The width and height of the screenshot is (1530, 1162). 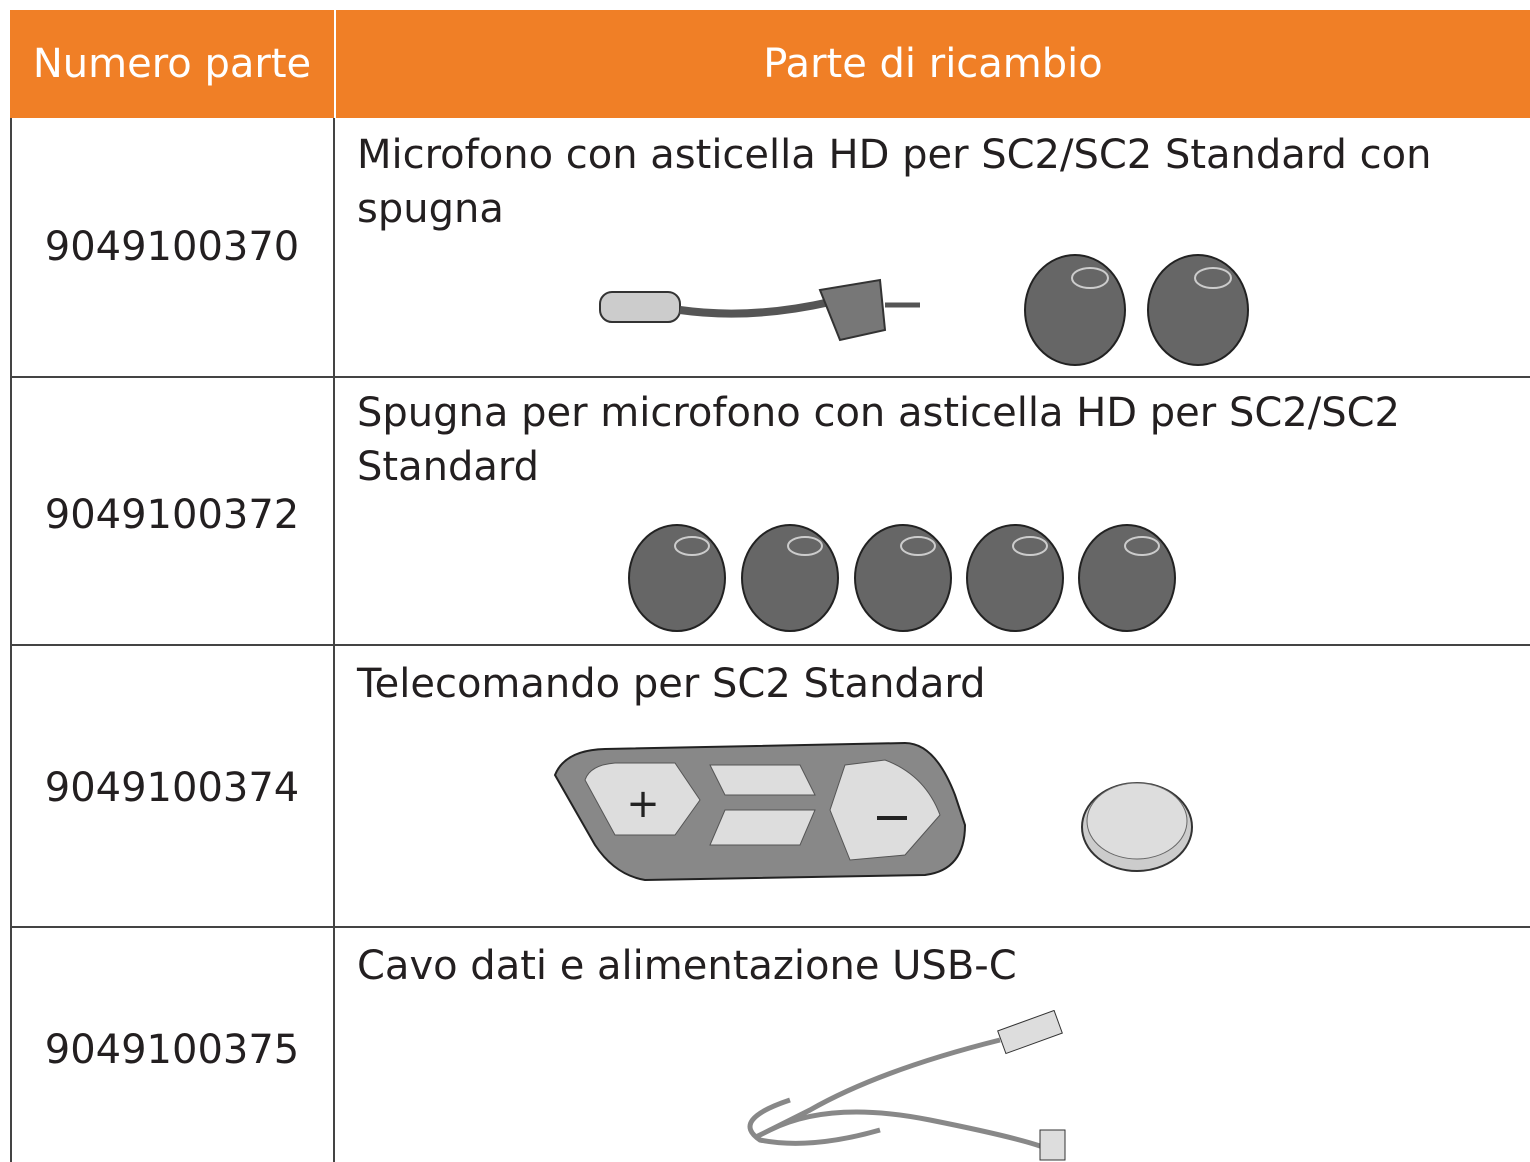 What do you see at coordinates (172, 247) in the screenshot?
I see `part-number: 9049100370` at bounding box center [172, 247].